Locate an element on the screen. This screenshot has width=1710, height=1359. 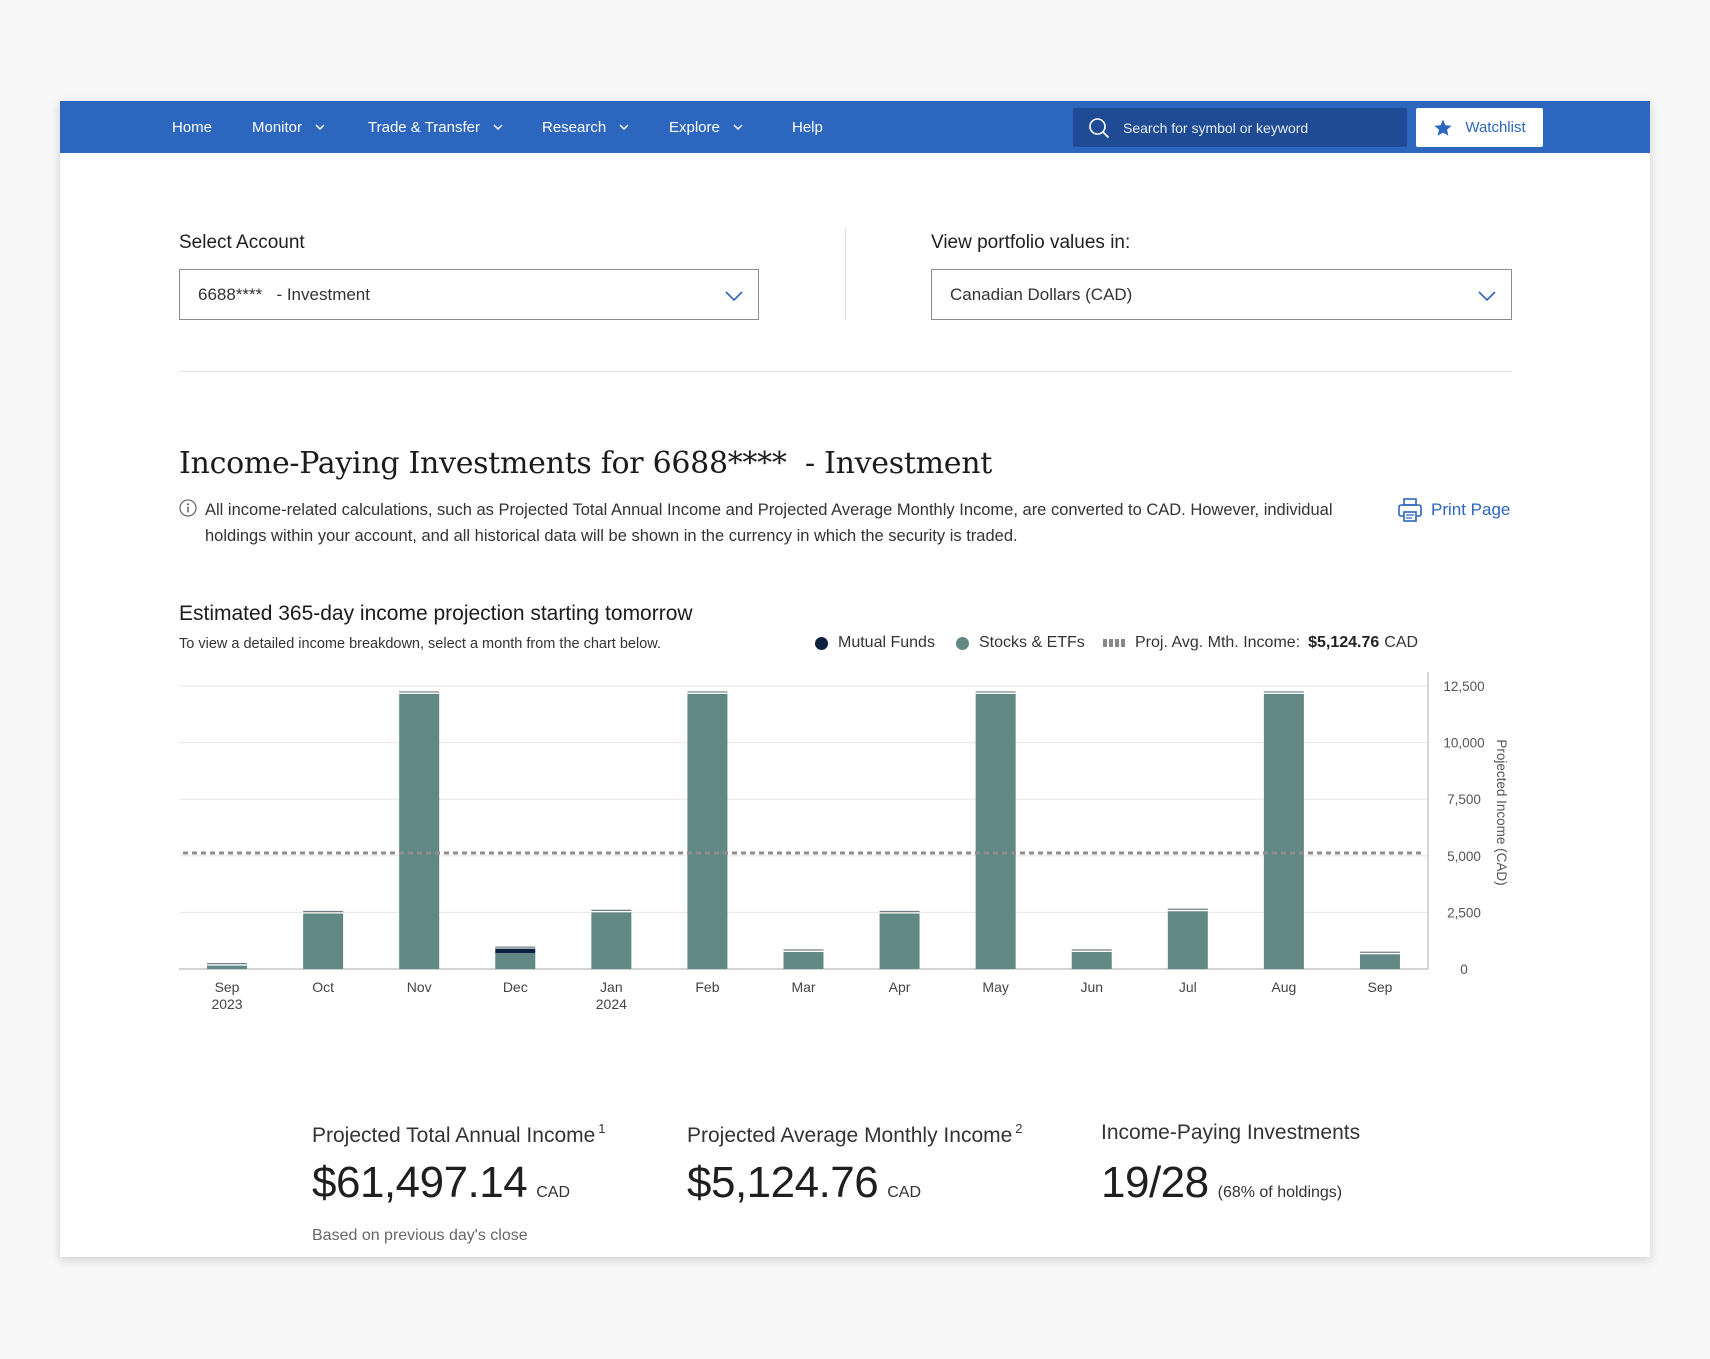
info-icon is located at coordinates (188, 508).